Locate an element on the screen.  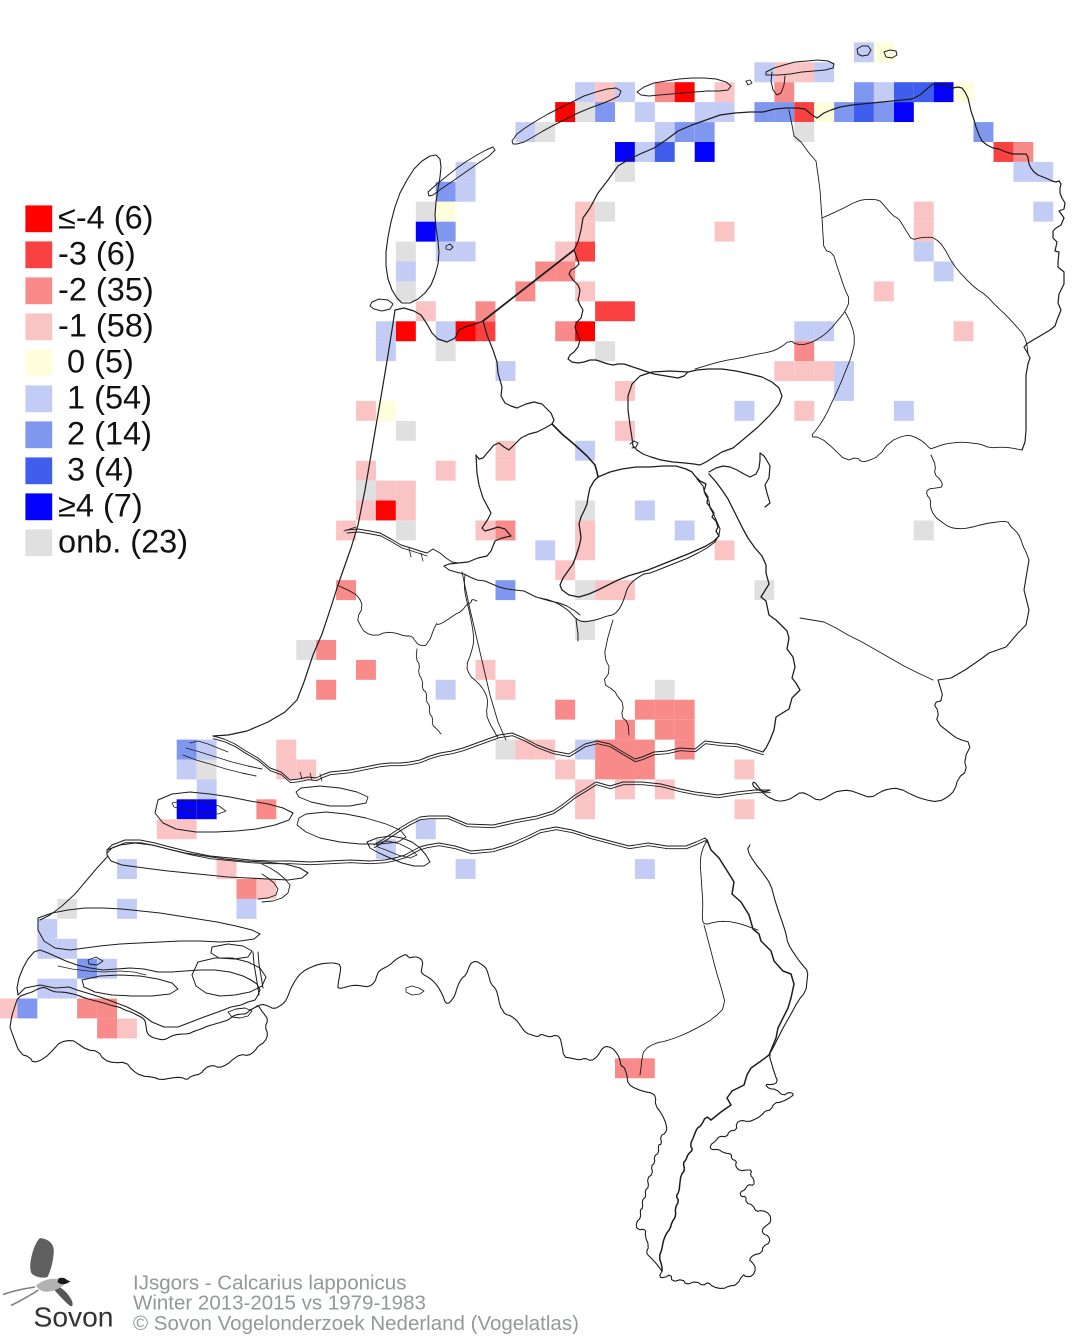
svg-text: ≥4 (7) is located at coordinates (100, 506).